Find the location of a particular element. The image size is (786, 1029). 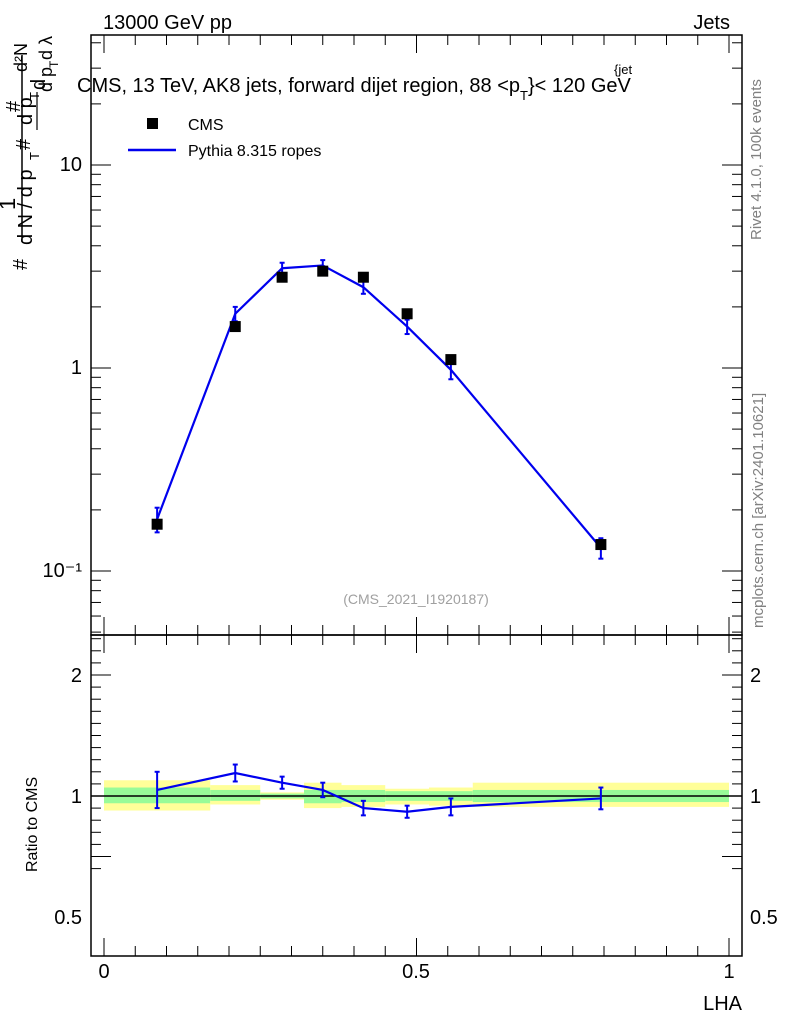

analysis-watermark: (CMS_2021_I1920187) is located at coordinates (416, 599).